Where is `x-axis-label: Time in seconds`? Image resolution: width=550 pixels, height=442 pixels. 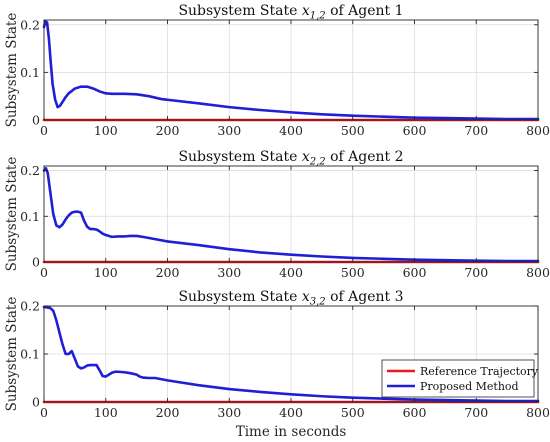 x-axis-label: Time in seconds is located at coordinates (291, 432).